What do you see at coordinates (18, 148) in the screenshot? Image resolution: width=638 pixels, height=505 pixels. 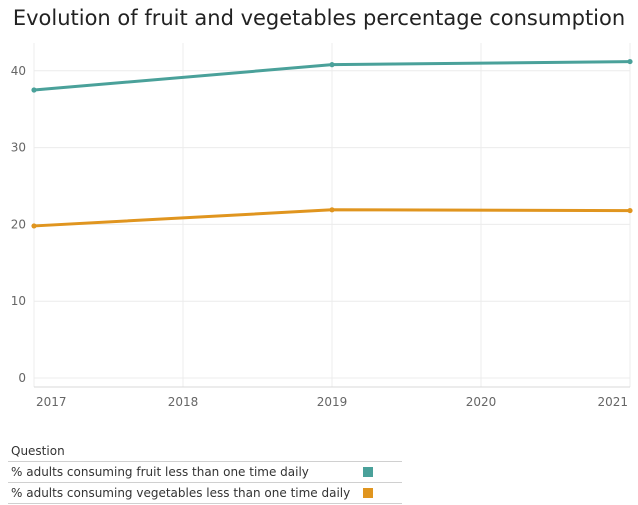 I see `y-tick-label: 30` at bounding box center [18, 148].